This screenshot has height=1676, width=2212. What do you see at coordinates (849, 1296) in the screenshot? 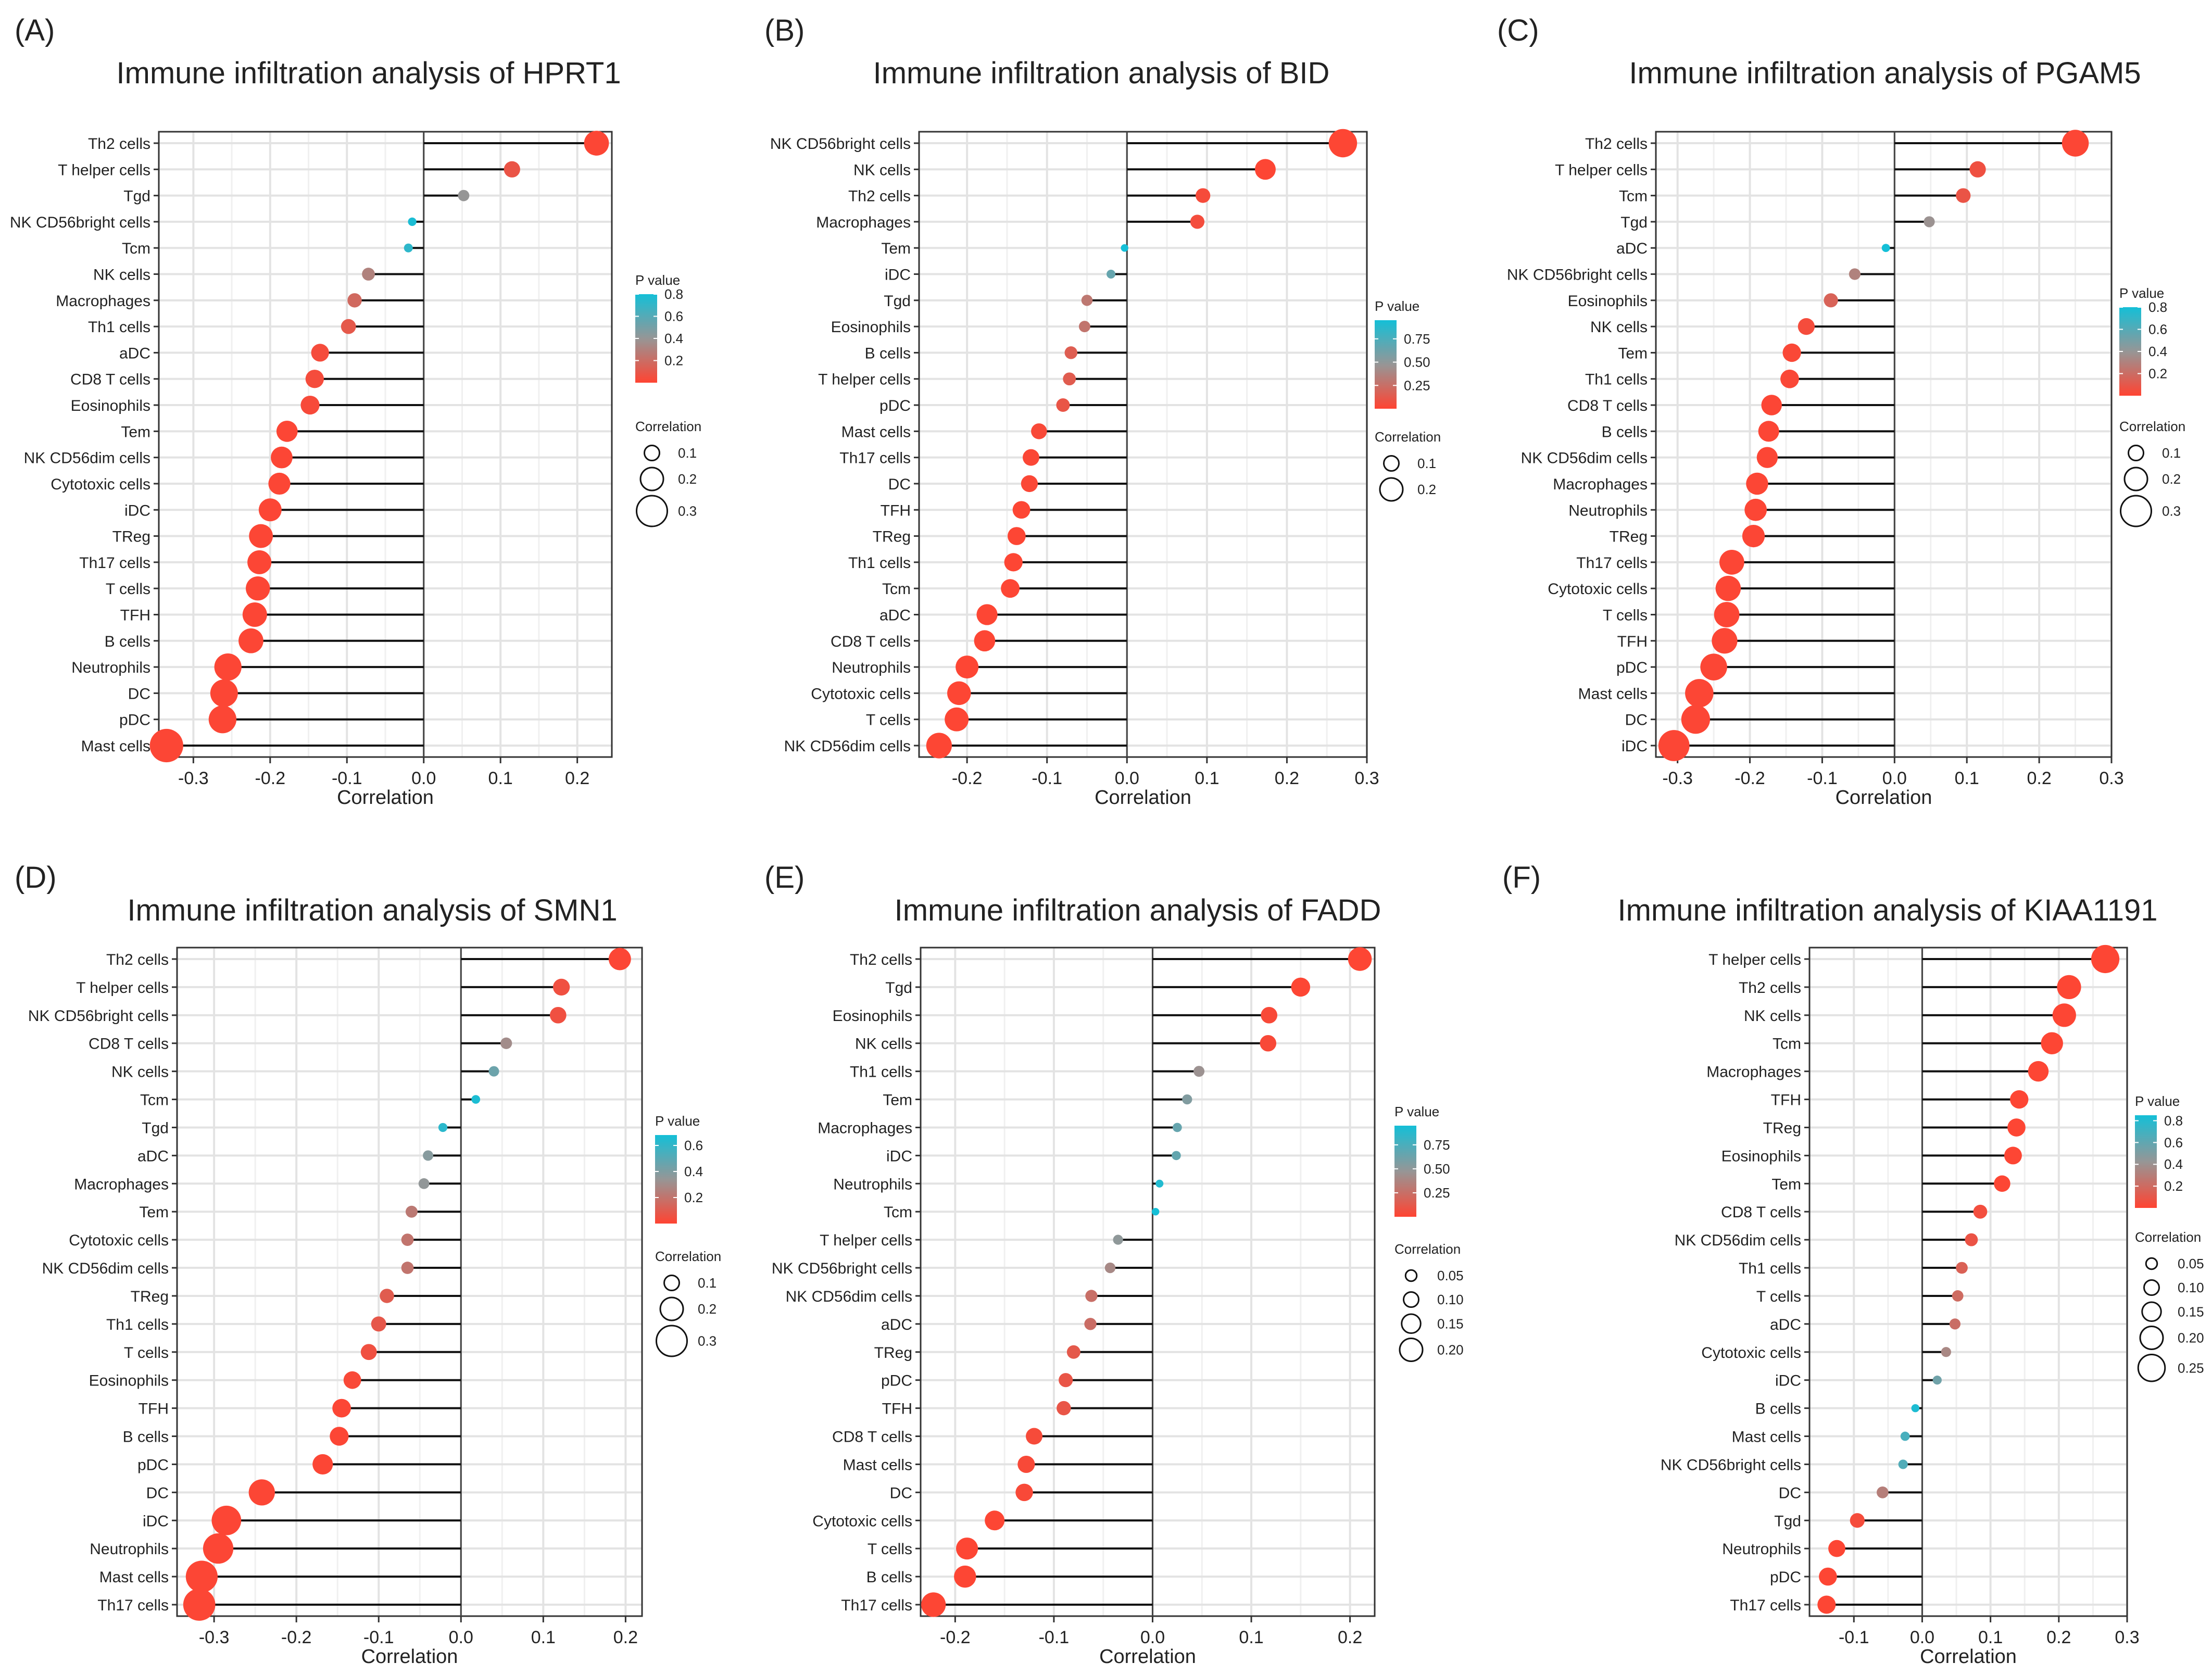
I see `y-tick-label: NK CD56dim cells` at bounding box center [849, 1296].